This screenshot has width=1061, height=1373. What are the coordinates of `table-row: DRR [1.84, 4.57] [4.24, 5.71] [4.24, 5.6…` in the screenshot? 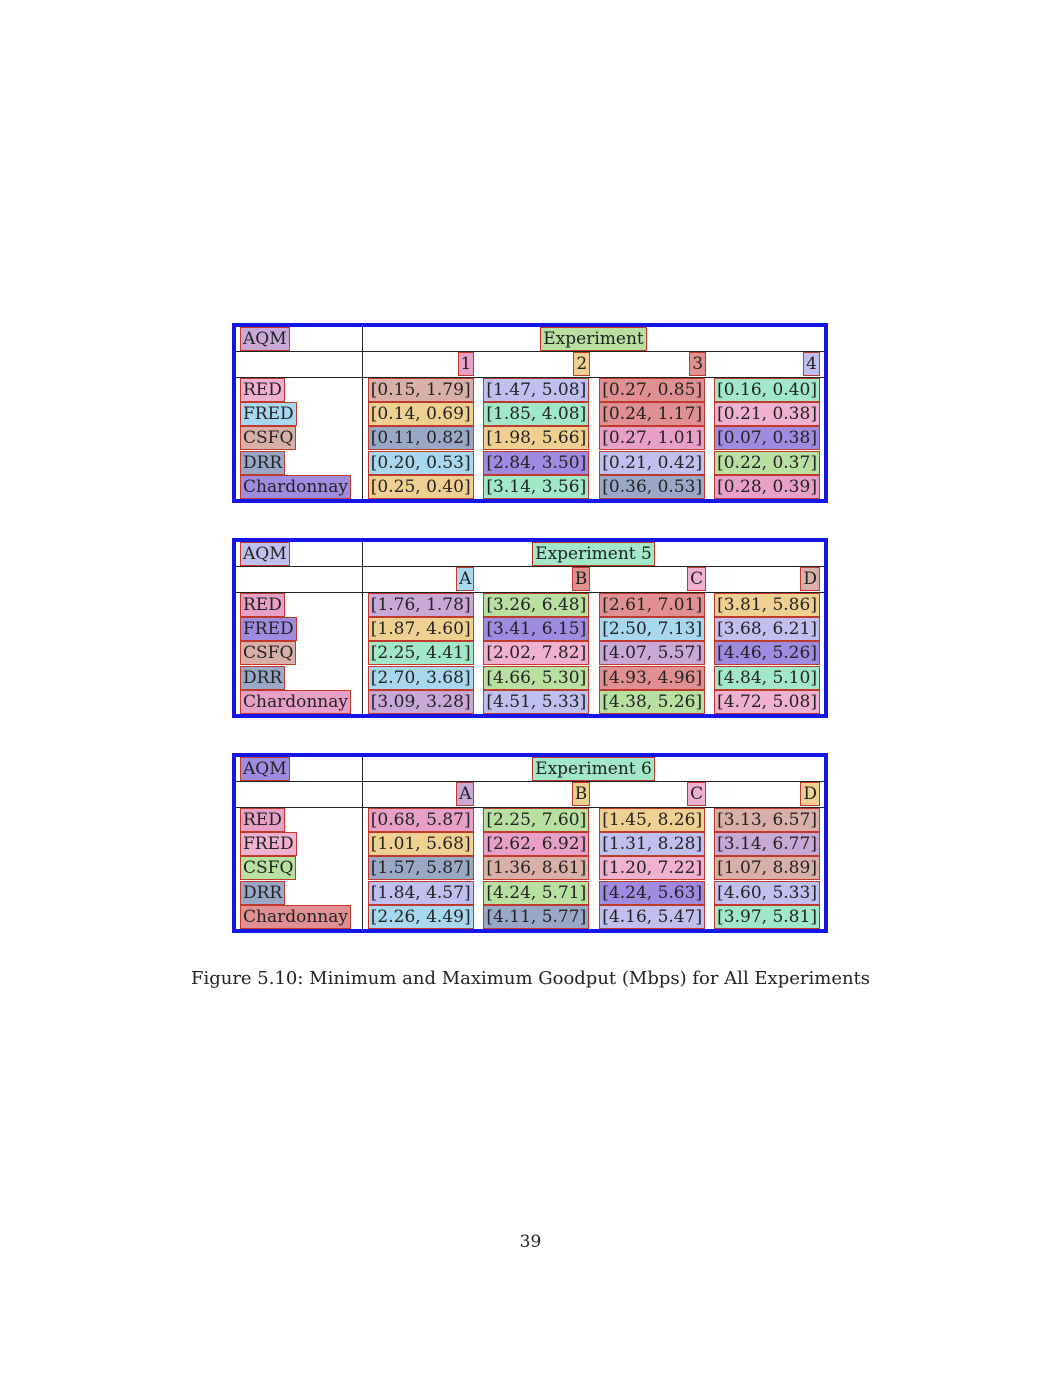 It's located at (530, 892).